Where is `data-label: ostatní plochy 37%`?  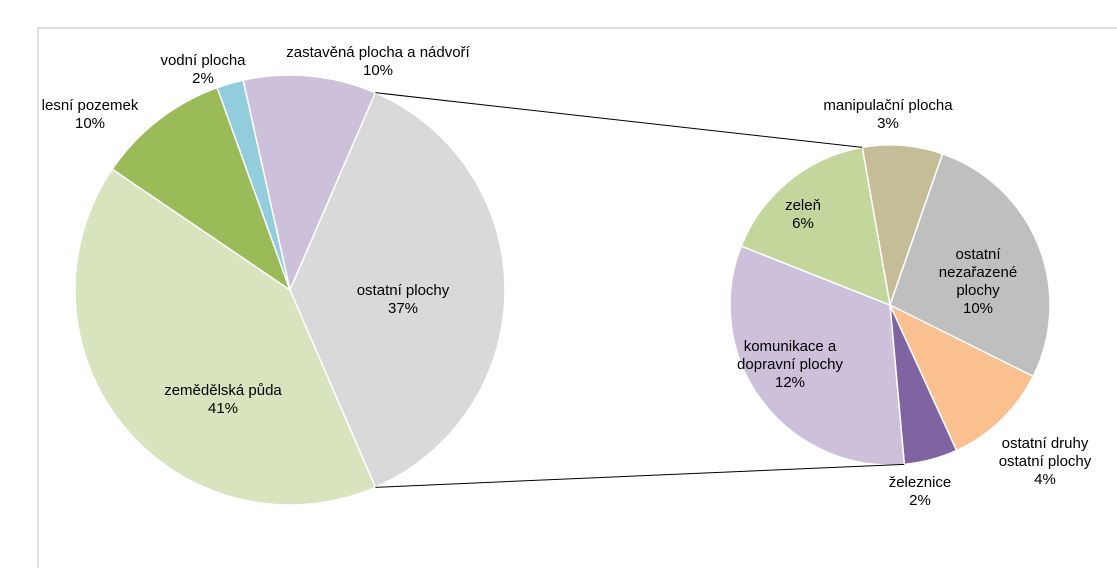
data-label: ostatní plochy 37% is located at coordinates (403, 300).